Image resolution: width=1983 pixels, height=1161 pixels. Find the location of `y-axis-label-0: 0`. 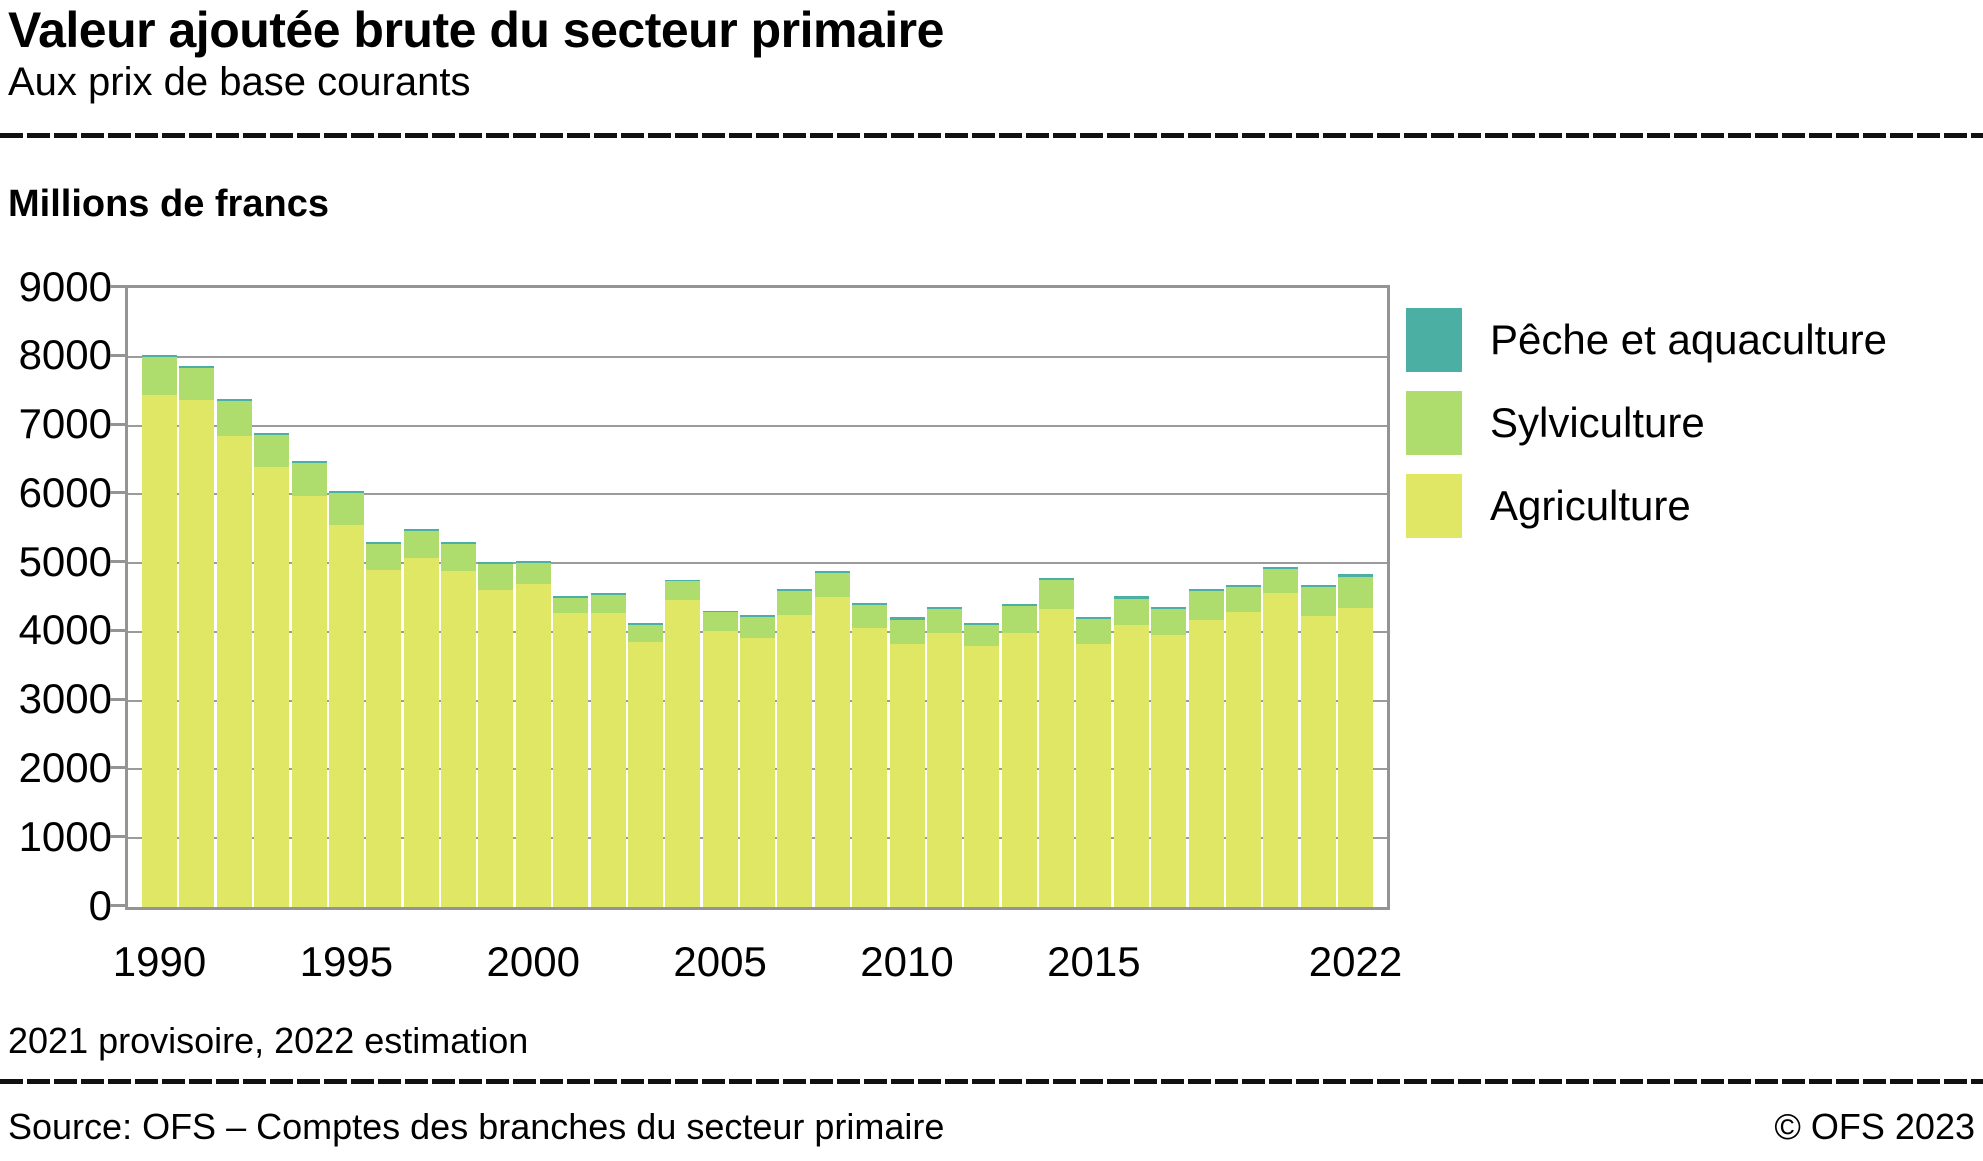

y-axis-label-0: 0 is located at coordinates (100, 905).